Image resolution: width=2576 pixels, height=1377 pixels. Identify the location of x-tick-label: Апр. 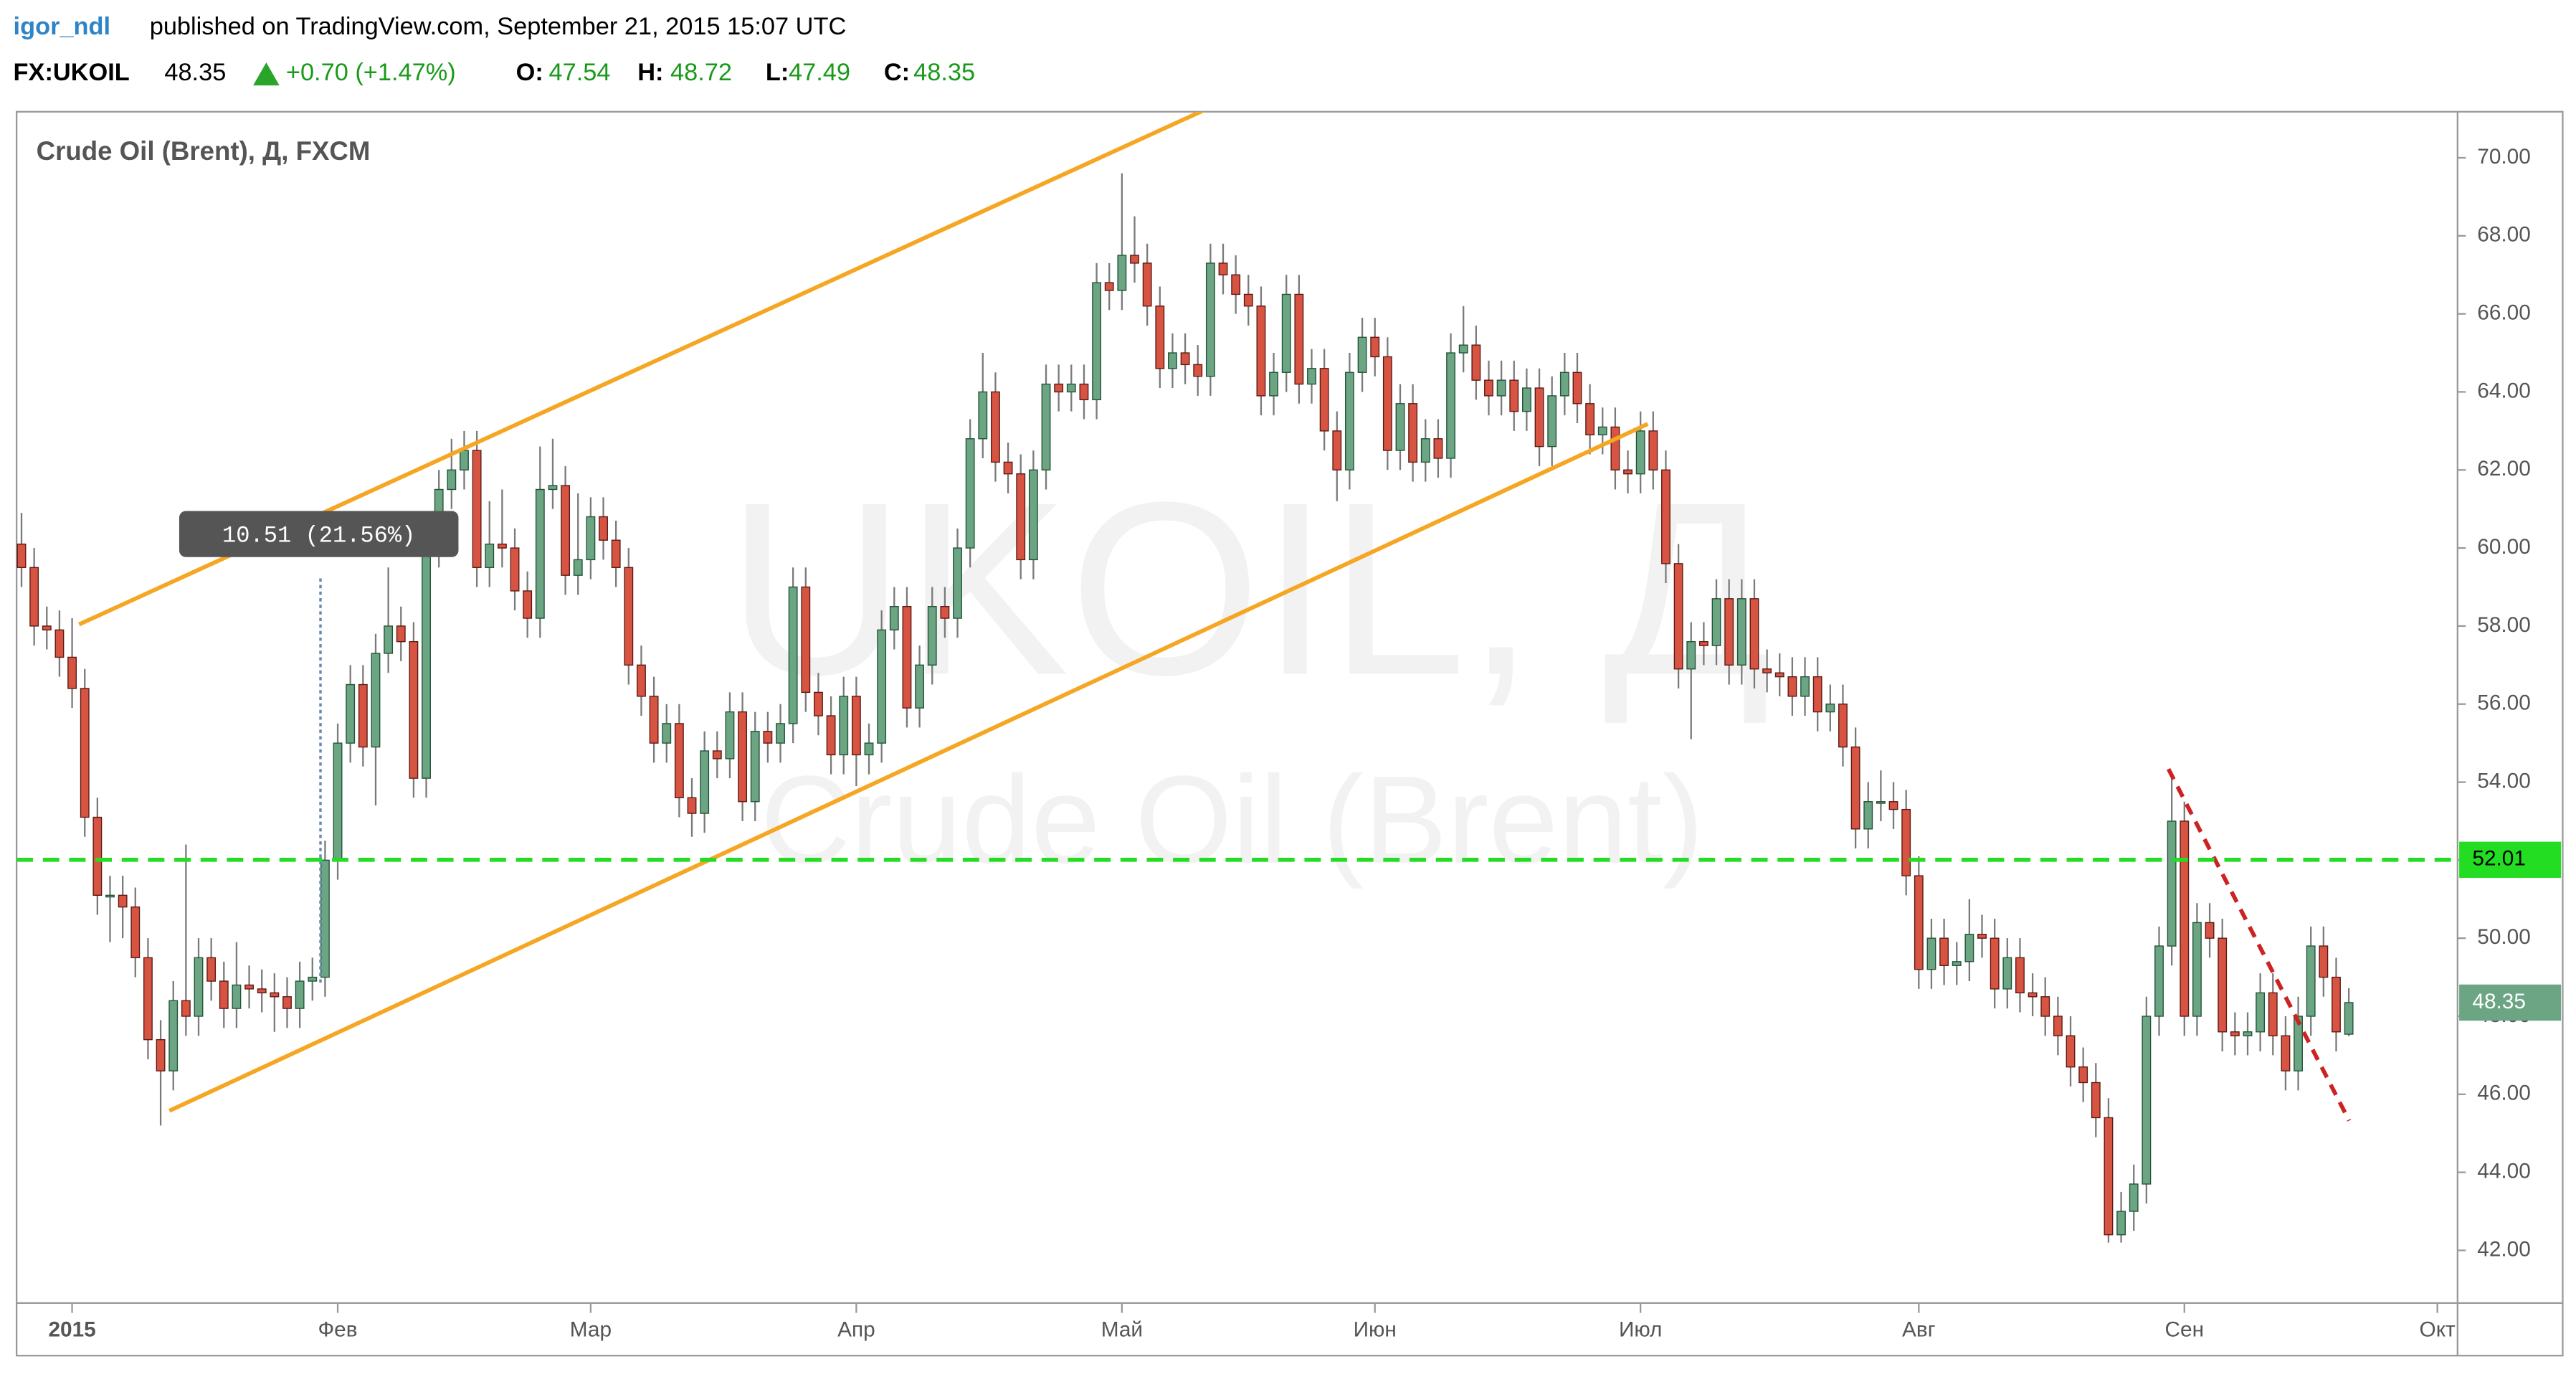
(856, 1330).